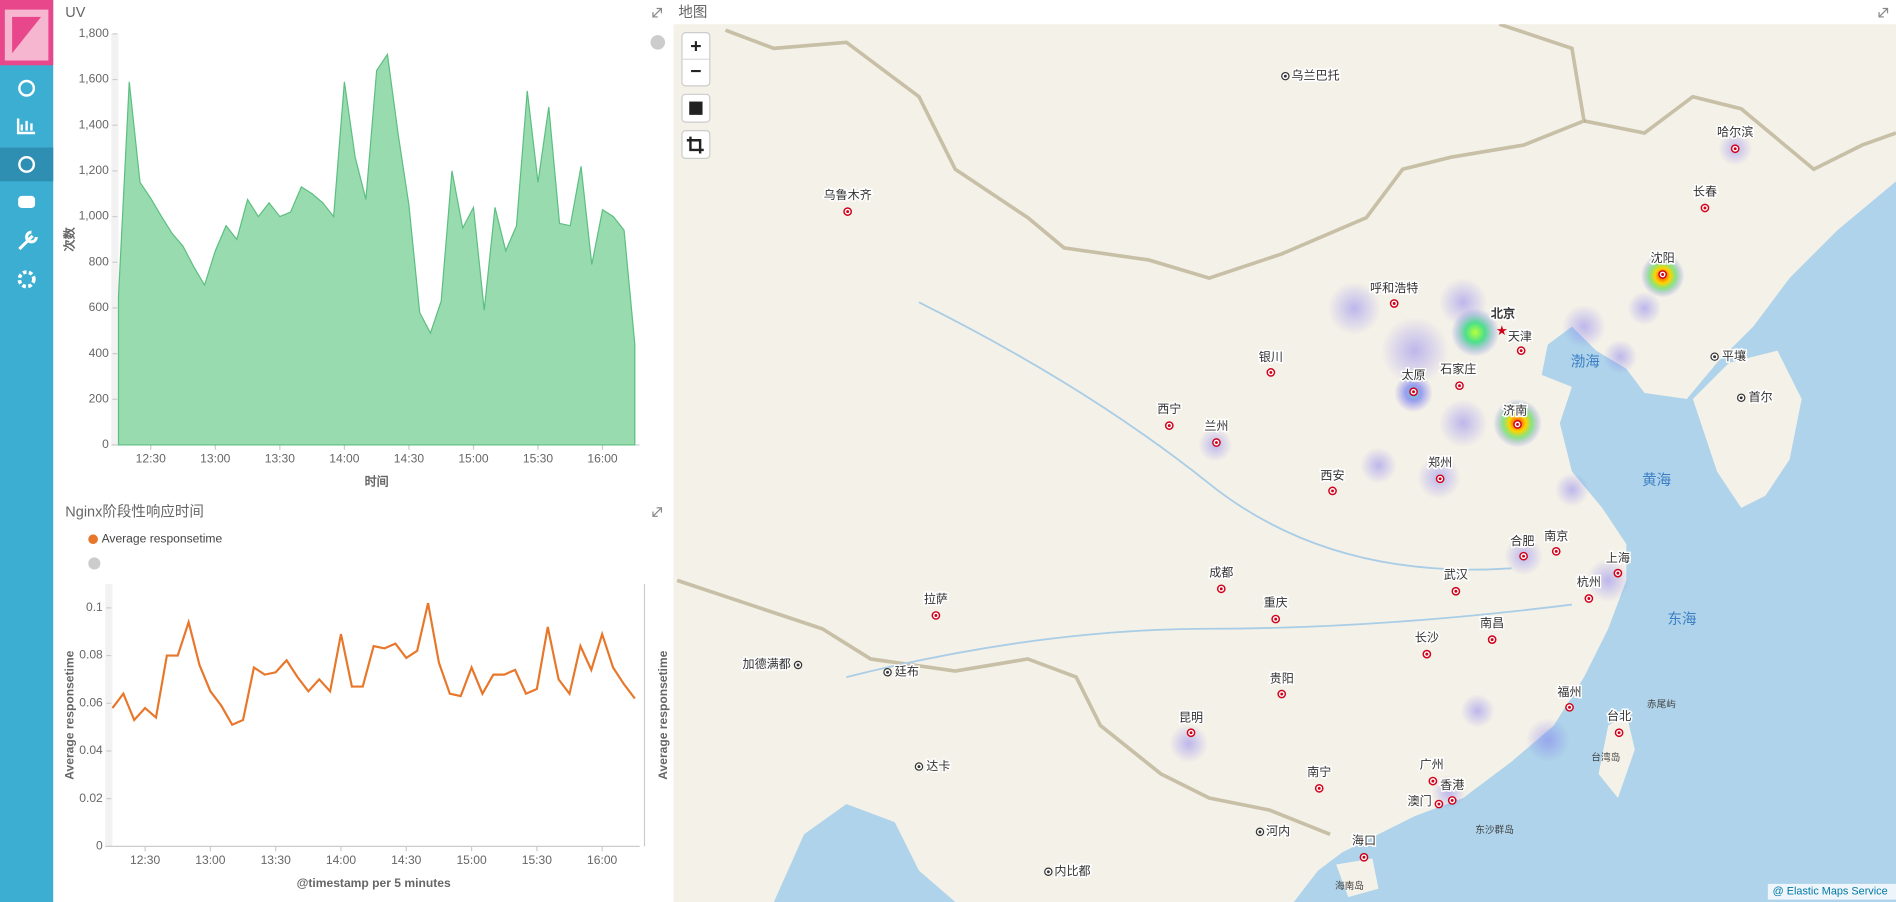 The height and width of the screenshot is (902, 1896). I want to click on zoom-out: −, so click(695, 72).